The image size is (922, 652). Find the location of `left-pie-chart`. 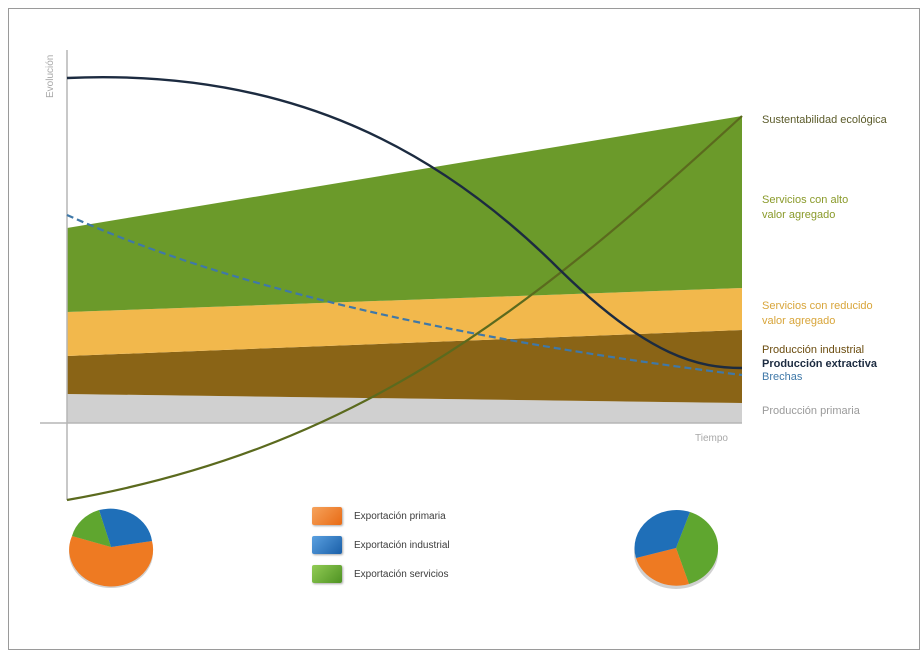

left-pie-chart is located at coordinates (111, 548).